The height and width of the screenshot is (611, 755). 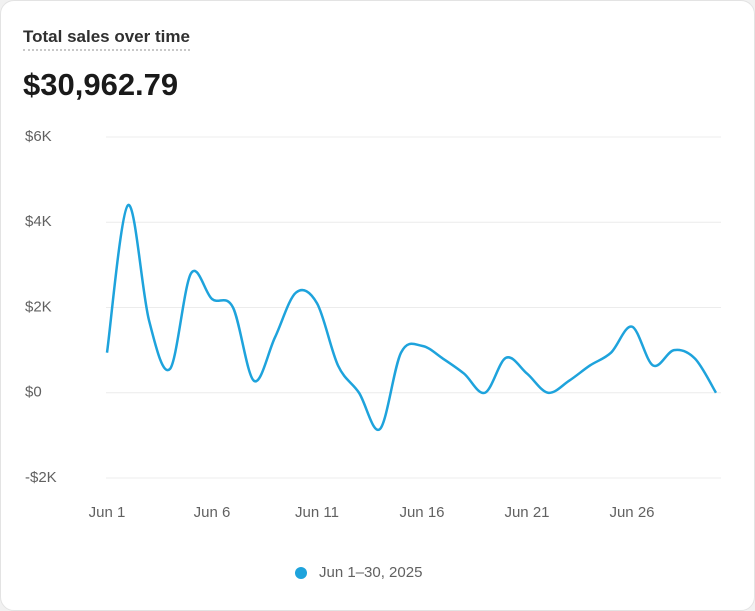 What do you see at coordinates (38, 221) in the screenshot?
I see `y-tick-label: $4K` at bounding box center [38, 221].